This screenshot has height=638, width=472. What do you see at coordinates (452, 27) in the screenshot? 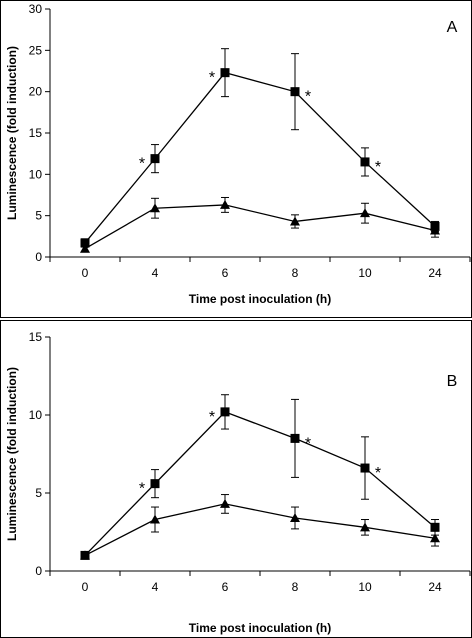
I see `panel-label: A` at bounding box center [452, 27].